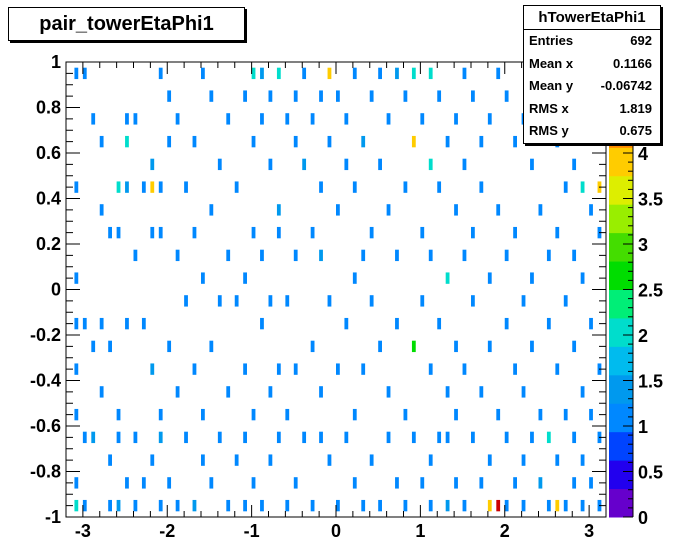 The width and height of the screenshot is (673, 540). I want to click on stats-row-entries: Entries 692, so click(592, 41).